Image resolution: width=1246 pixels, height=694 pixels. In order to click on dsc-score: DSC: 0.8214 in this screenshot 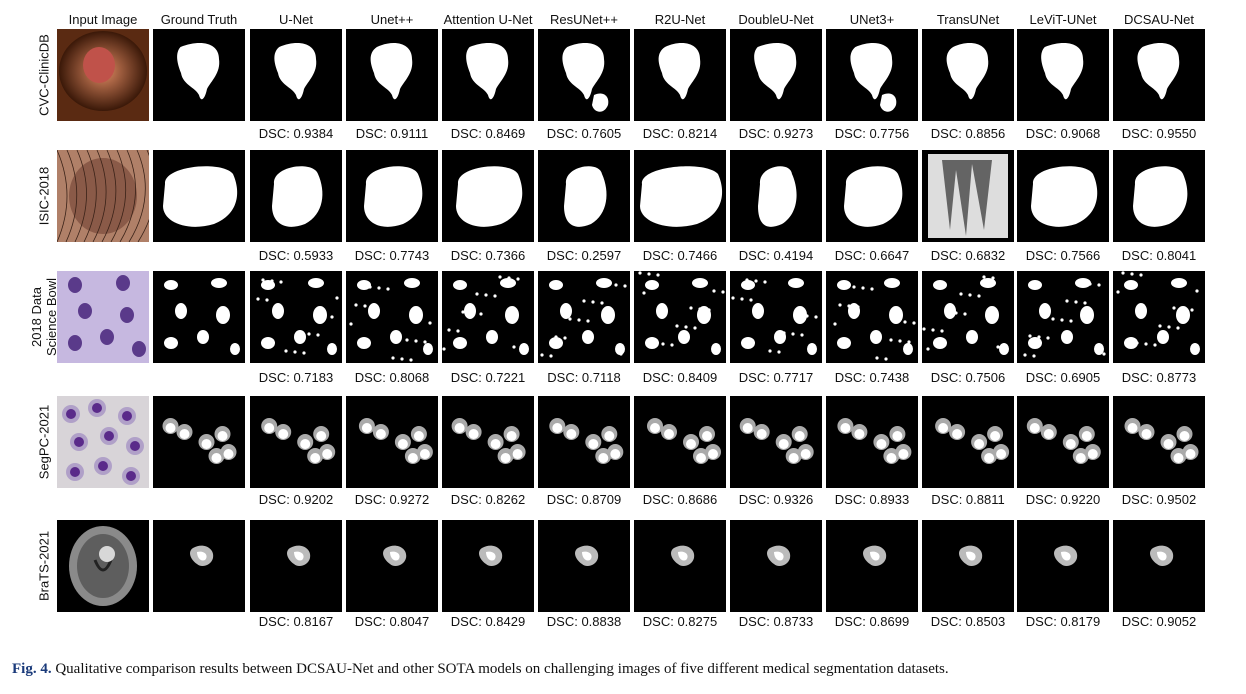, I will do `click(680, 133)`.